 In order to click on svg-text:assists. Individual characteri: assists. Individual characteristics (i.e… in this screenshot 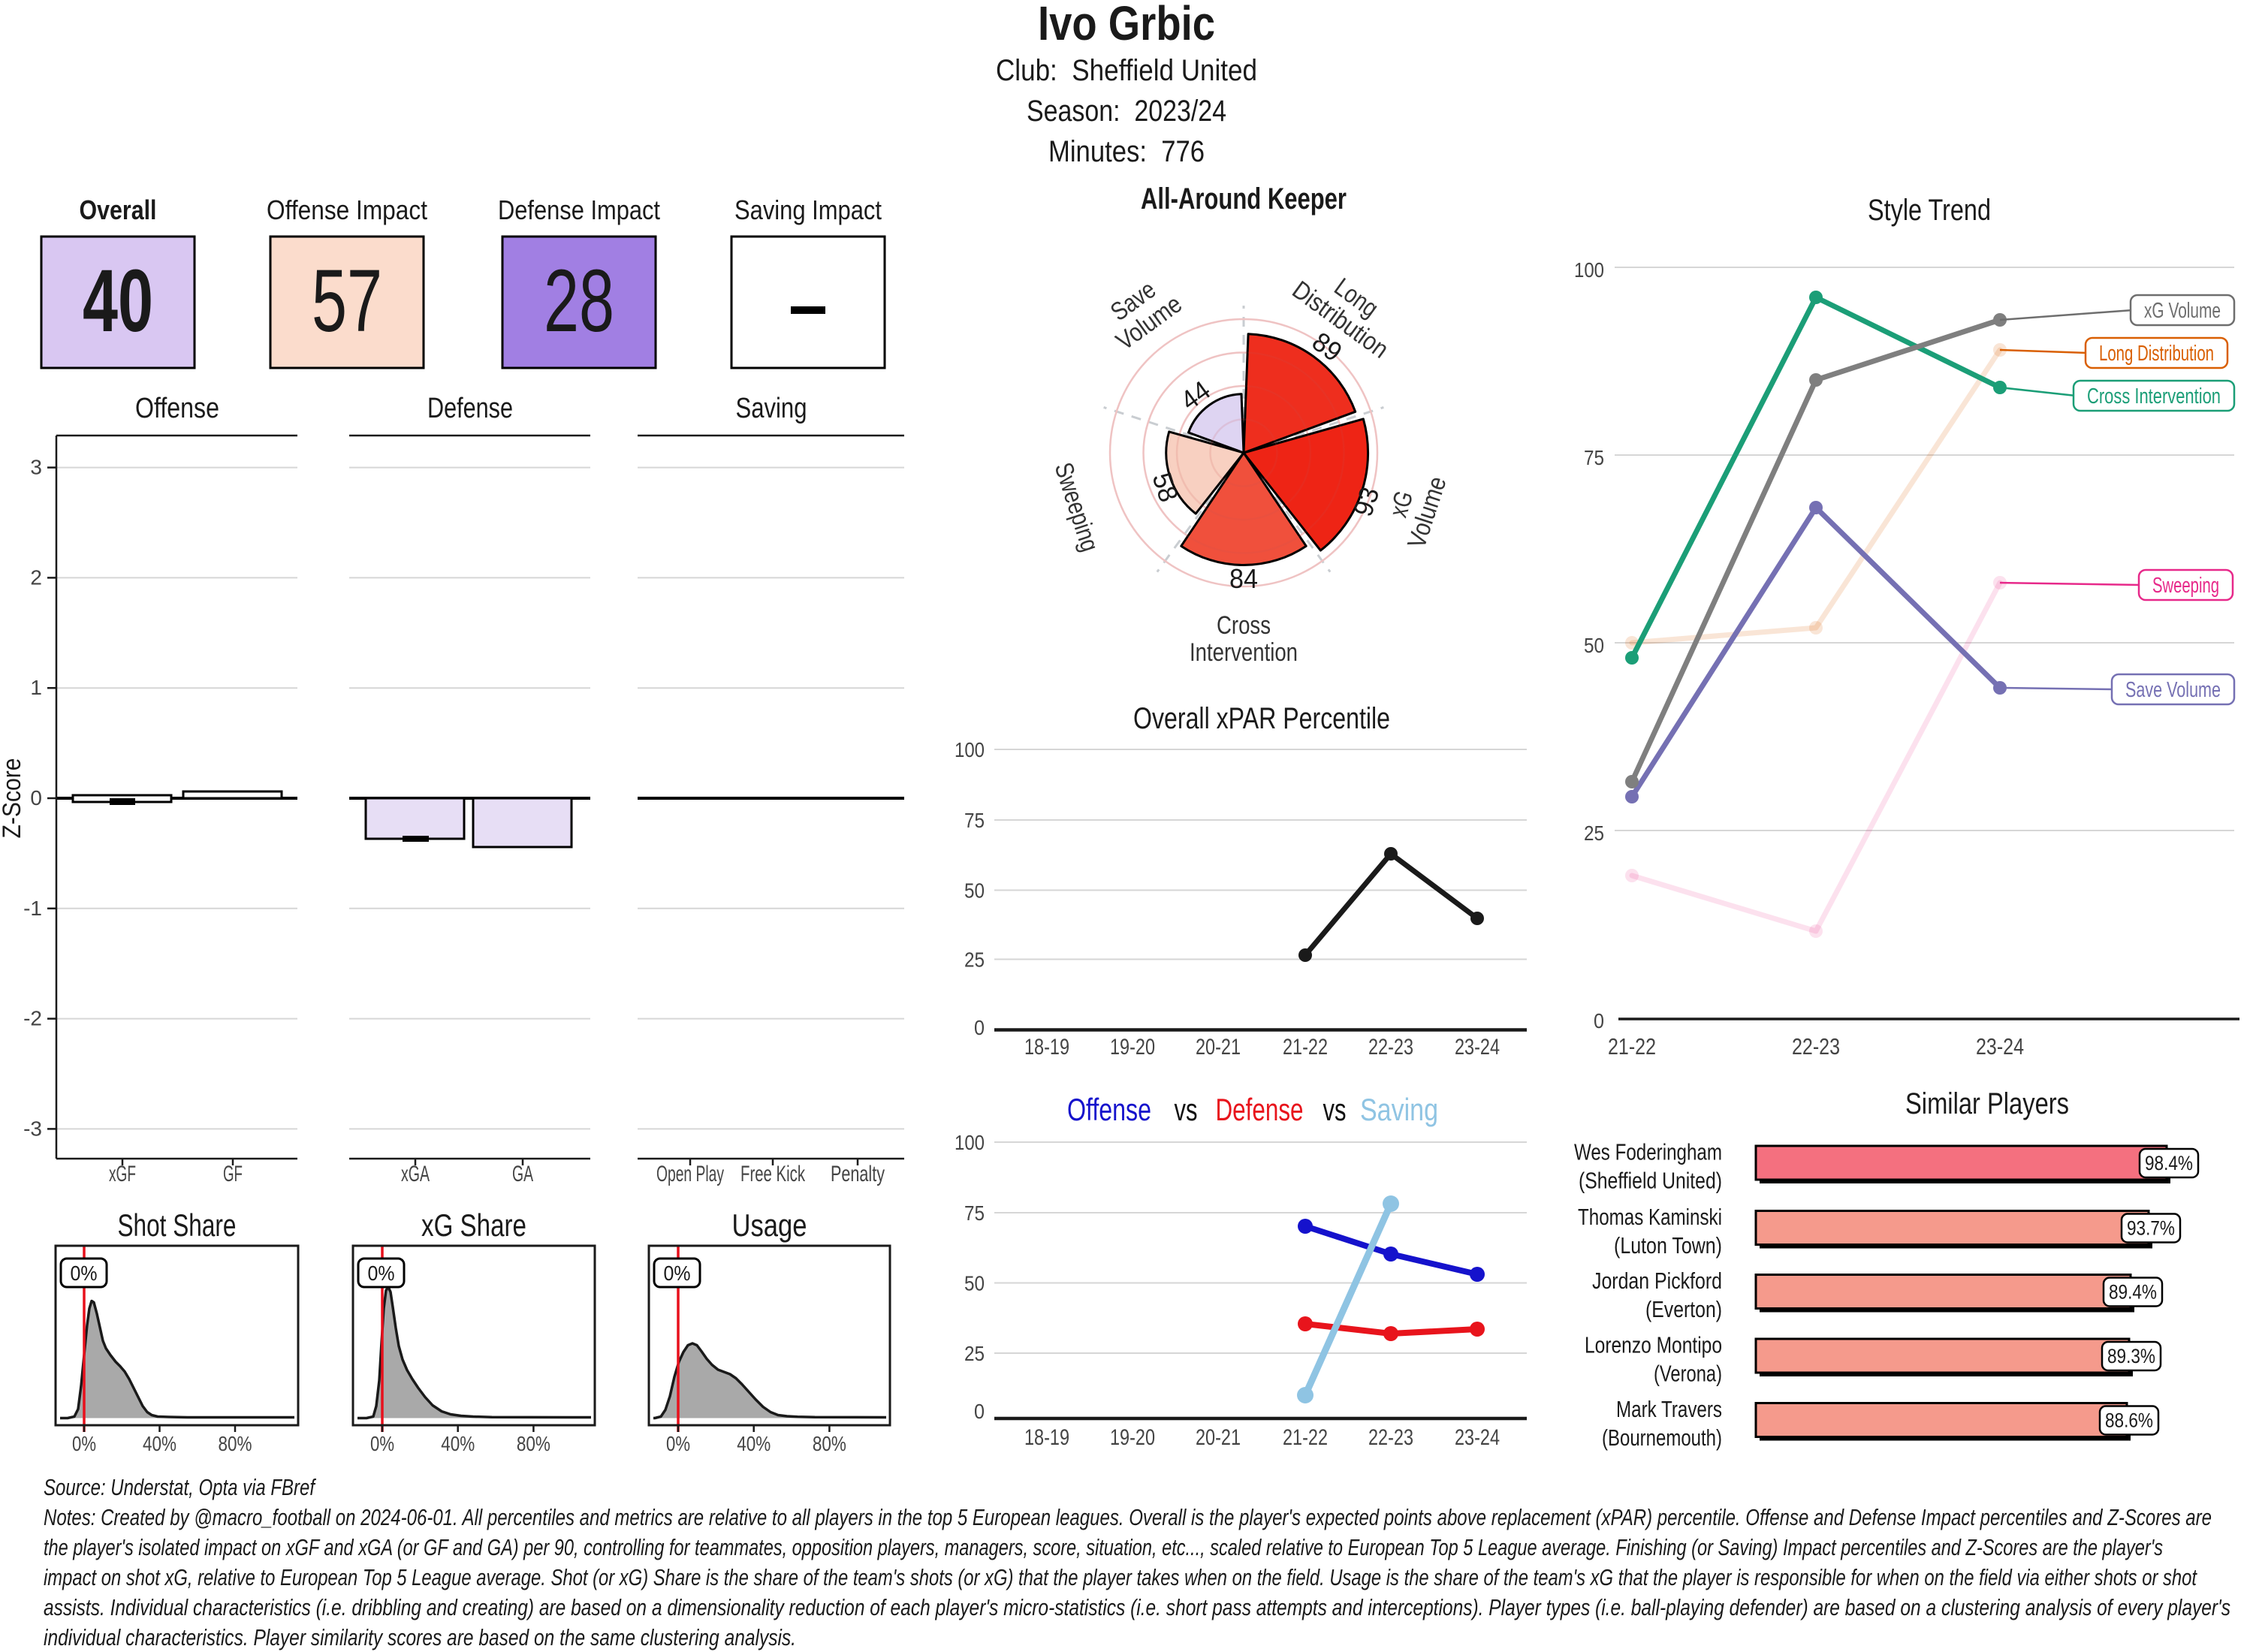, I will do `click(1137, 1607)`.